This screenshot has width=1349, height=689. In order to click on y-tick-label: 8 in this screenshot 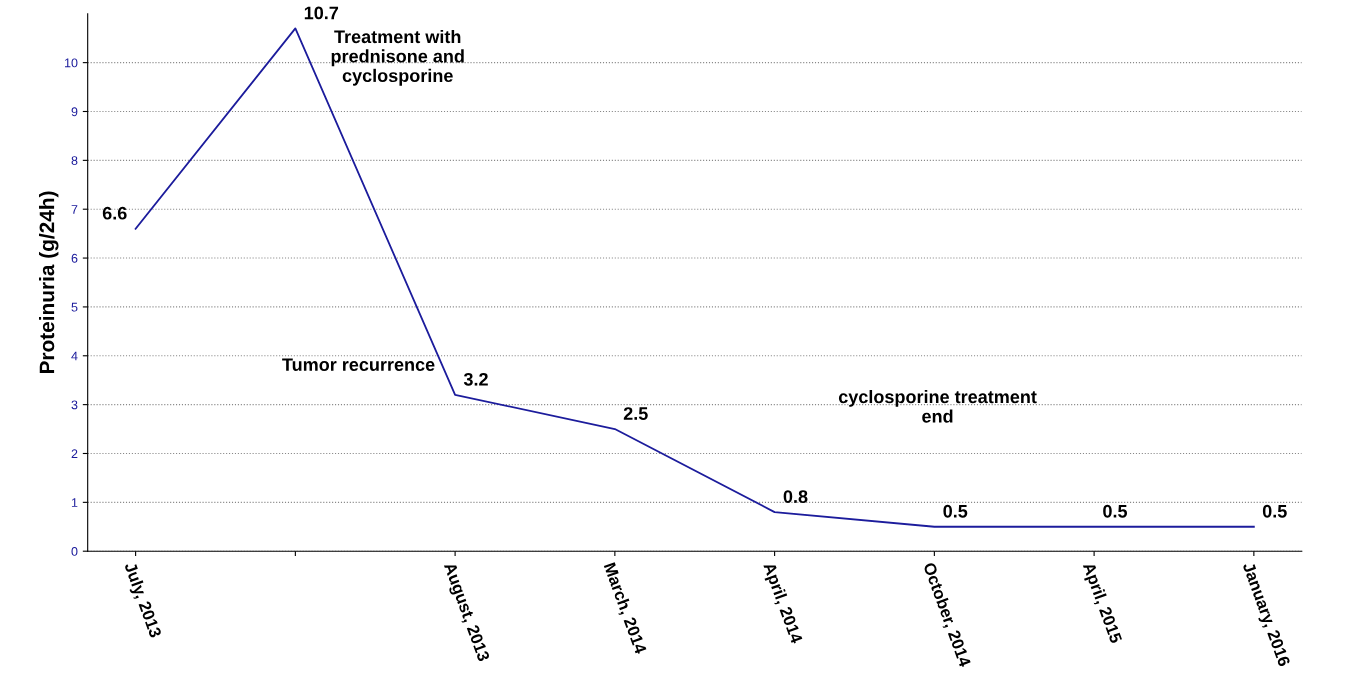, I will do `click(74, 160)`.